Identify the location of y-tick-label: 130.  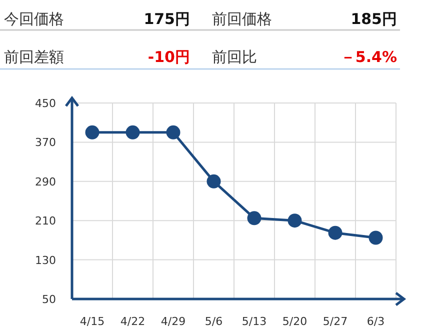
(45, 260).